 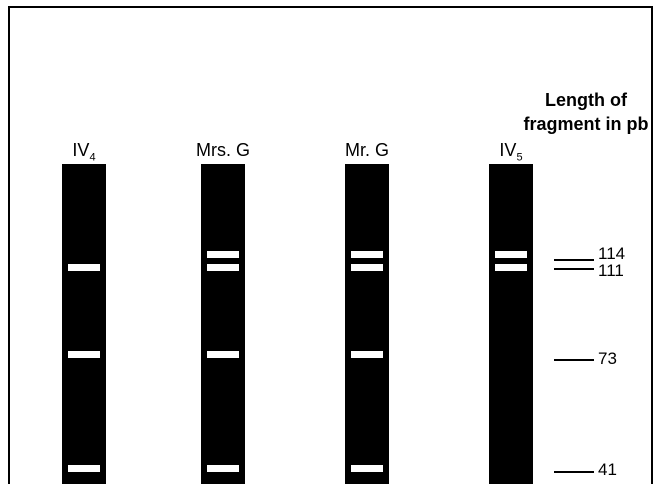 What do you see at coordinates (607, 469) in the screenshot?
I see `ladder-label-41: 41` at bounding box center [607, 469].